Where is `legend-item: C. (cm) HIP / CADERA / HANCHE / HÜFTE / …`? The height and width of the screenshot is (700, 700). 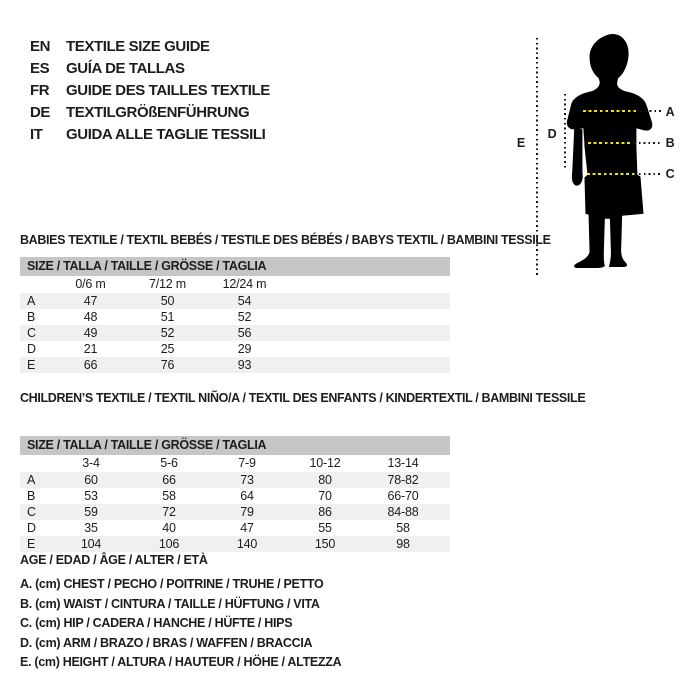 legend-item: C. (cm) HIP / CADERA / HANCHE / HÜFTE / … is located at coordinates (156, 623).